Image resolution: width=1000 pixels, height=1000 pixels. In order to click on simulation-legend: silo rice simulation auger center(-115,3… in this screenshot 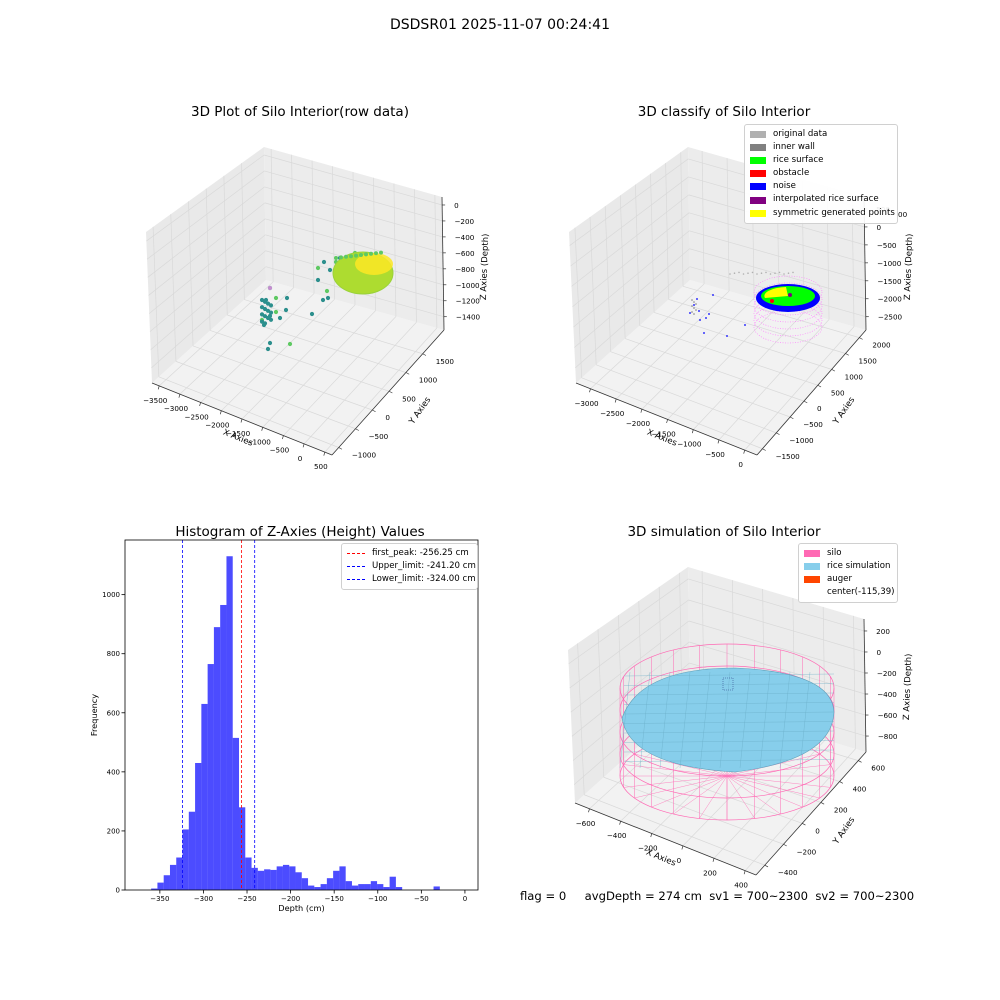, I will do `click(848, 573)`.